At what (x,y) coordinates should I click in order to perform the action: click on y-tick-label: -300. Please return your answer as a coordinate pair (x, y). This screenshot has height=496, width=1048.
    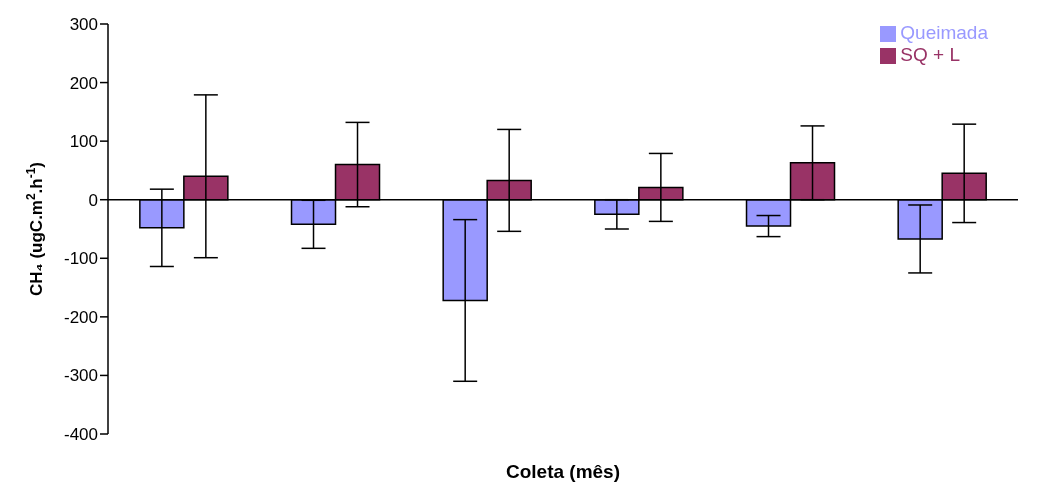
    Looking at the image, I should click on (80, 376).